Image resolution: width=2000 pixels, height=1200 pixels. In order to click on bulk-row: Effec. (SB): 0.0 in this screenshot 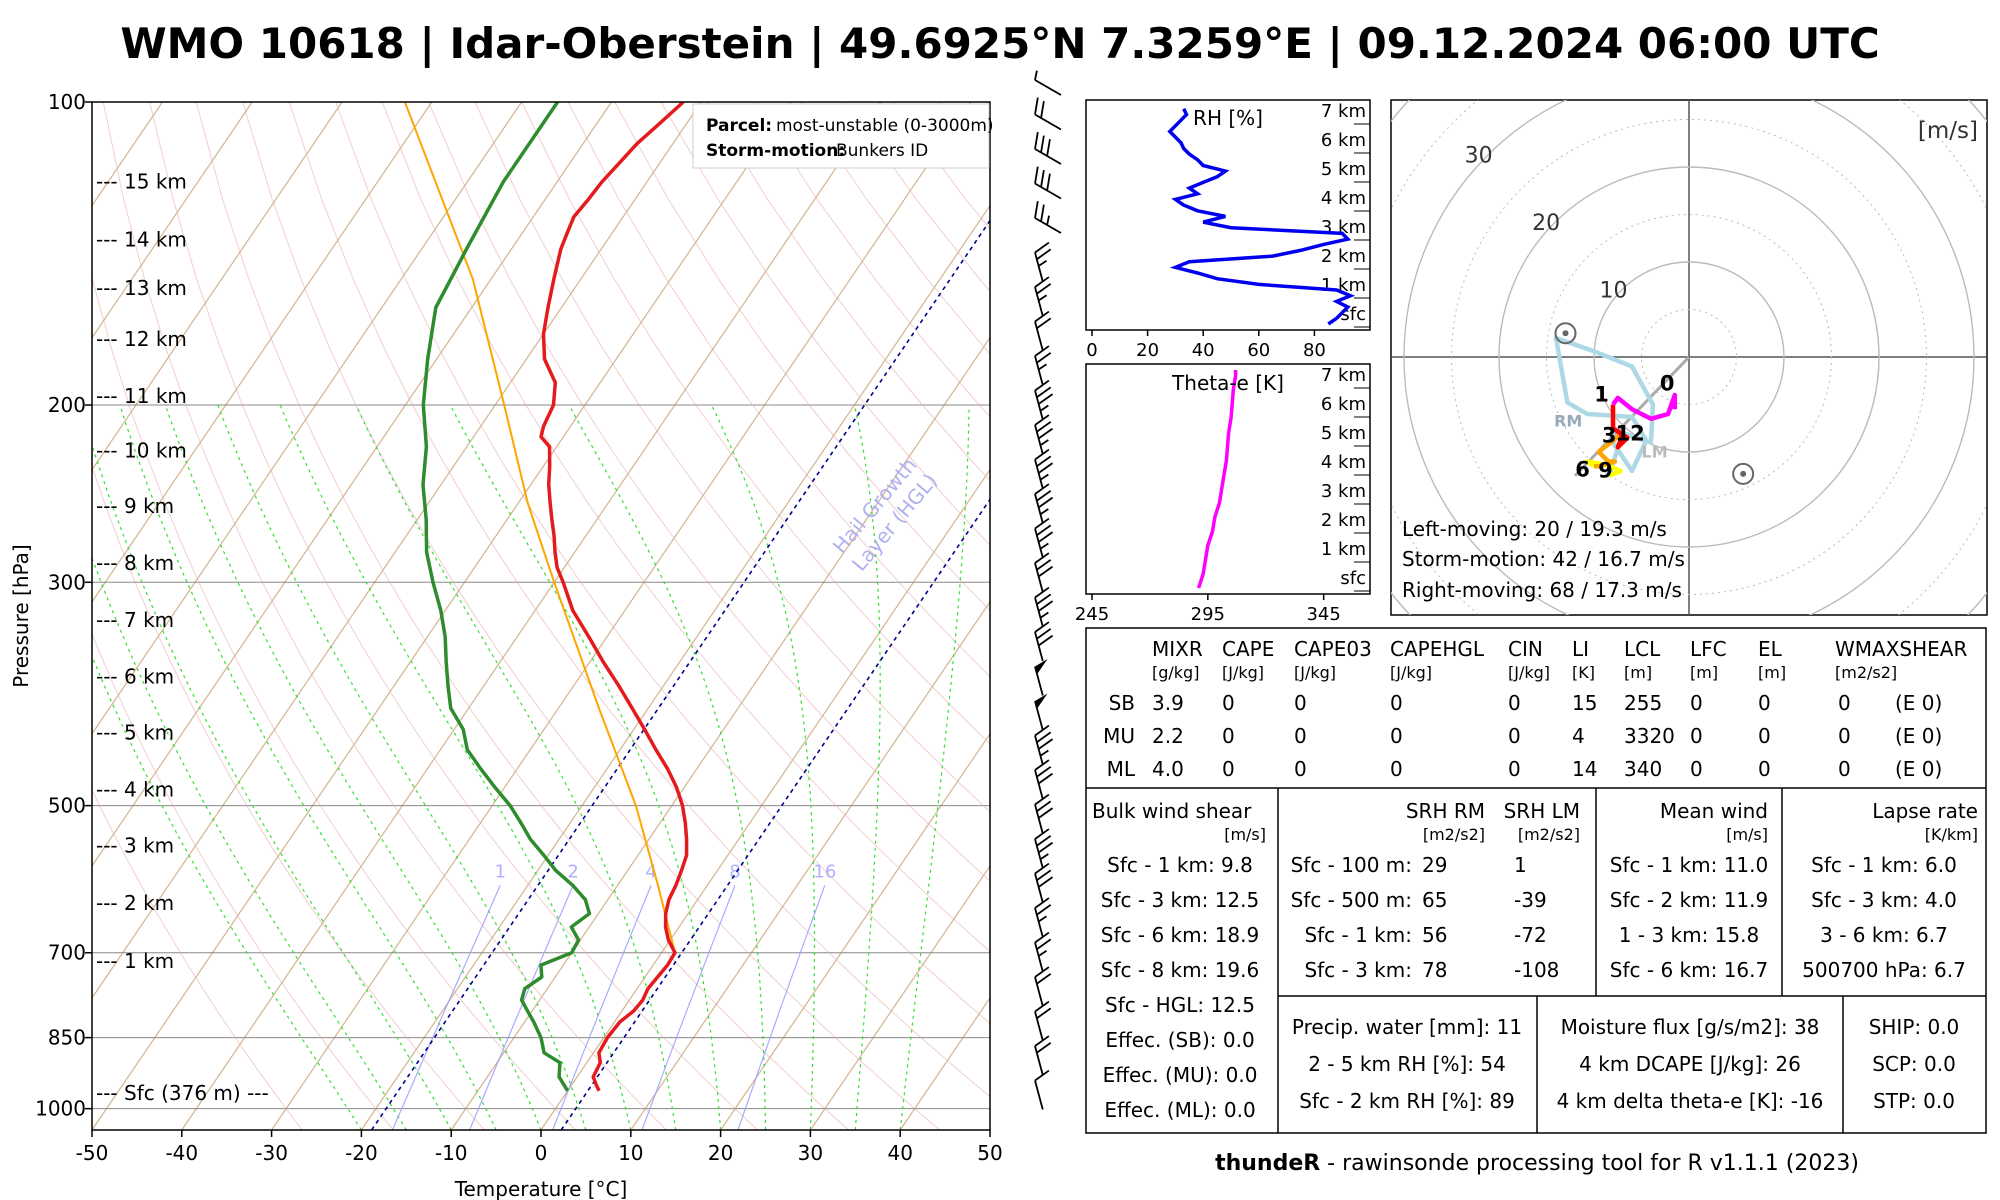, I will do `click(1179, 1040)`.